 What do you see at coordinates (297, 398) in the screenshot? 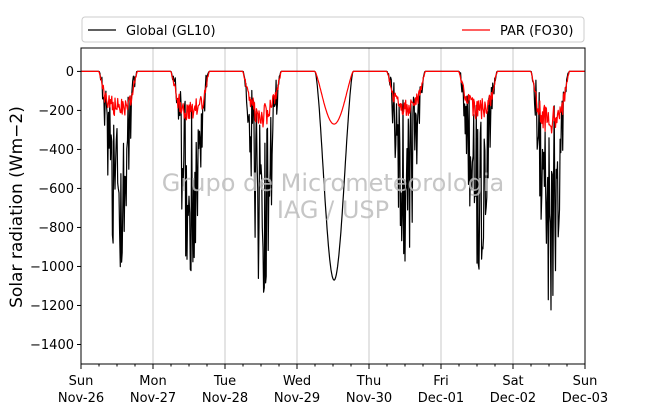
I see `x-tick-label-date: Nov-29` at bounding box center [297, 398].